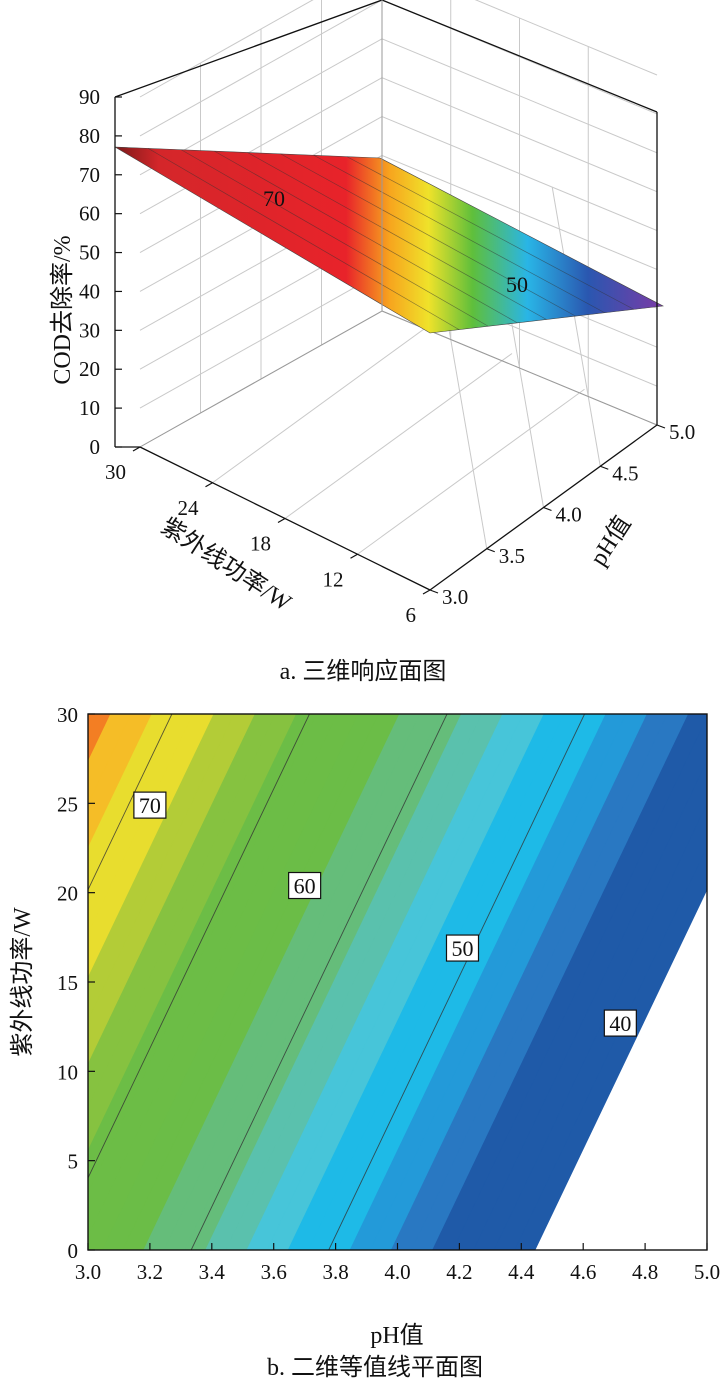 The height and width of the screenshot is (1383, 726). What do you see at coordinates (517, 284) in the screenshot?
I see `surface-contour-label-50: 50` at bounding box center [517, 284].